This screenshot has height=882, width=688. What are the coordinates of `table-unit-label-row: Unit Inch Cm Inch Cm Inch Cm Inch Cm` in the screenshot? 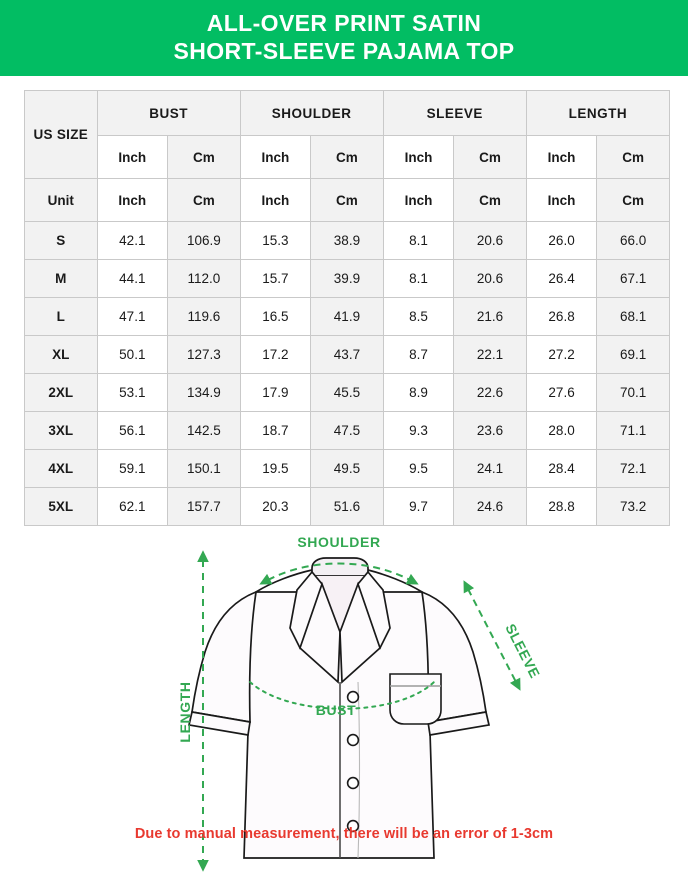 It's located at (347, 200).